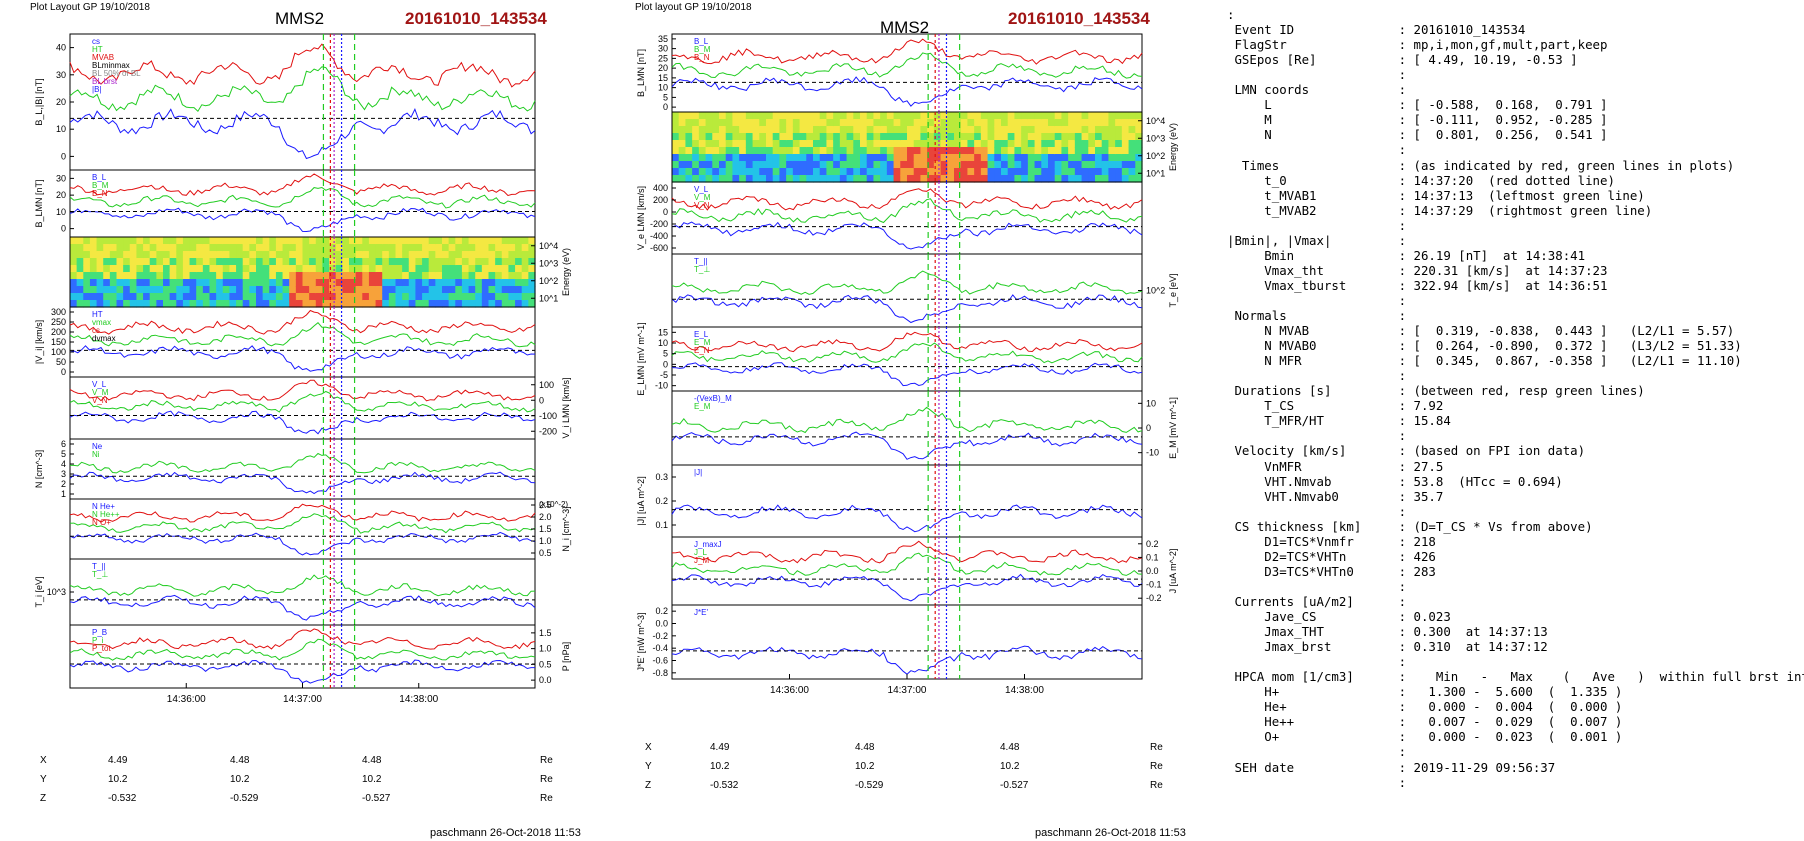 This screenshot has width=1804, height=841. Describe the element at coordinates (661, 611) in the screenshot. I see `y-tick-label: 0.2` at that location.